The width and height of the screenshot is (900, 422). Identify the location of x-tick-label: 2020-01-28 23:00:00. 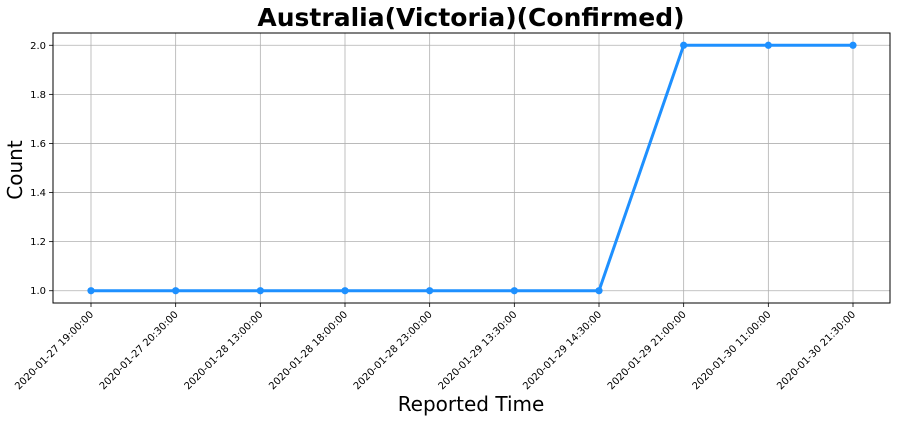
(393, 350).